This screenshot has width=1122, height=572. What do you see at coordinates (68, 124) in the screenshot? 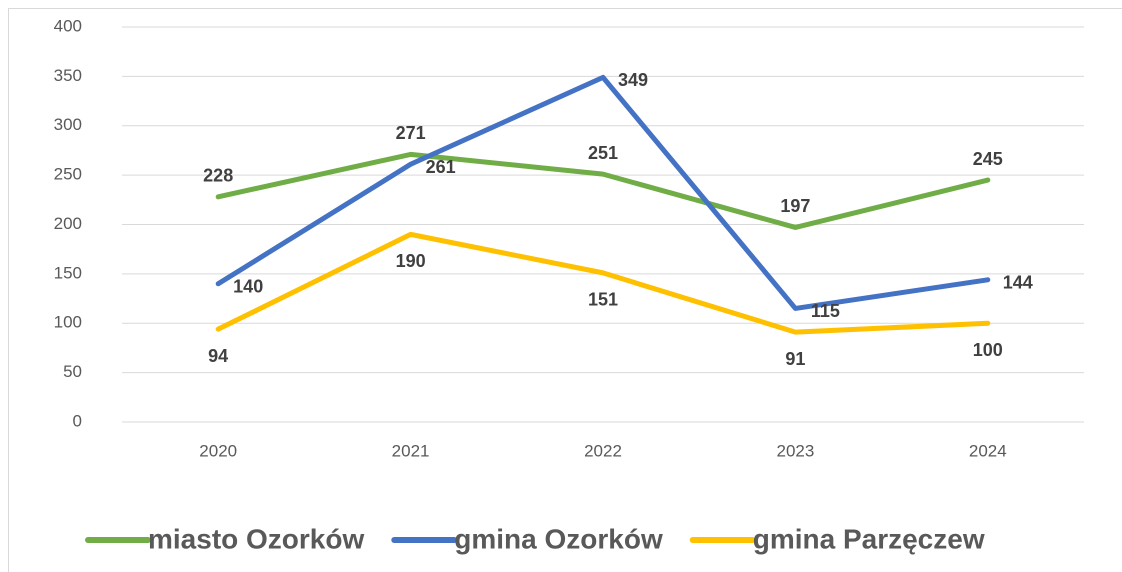
I see `y-tick-label: 300` at bounding box center [68, 124].